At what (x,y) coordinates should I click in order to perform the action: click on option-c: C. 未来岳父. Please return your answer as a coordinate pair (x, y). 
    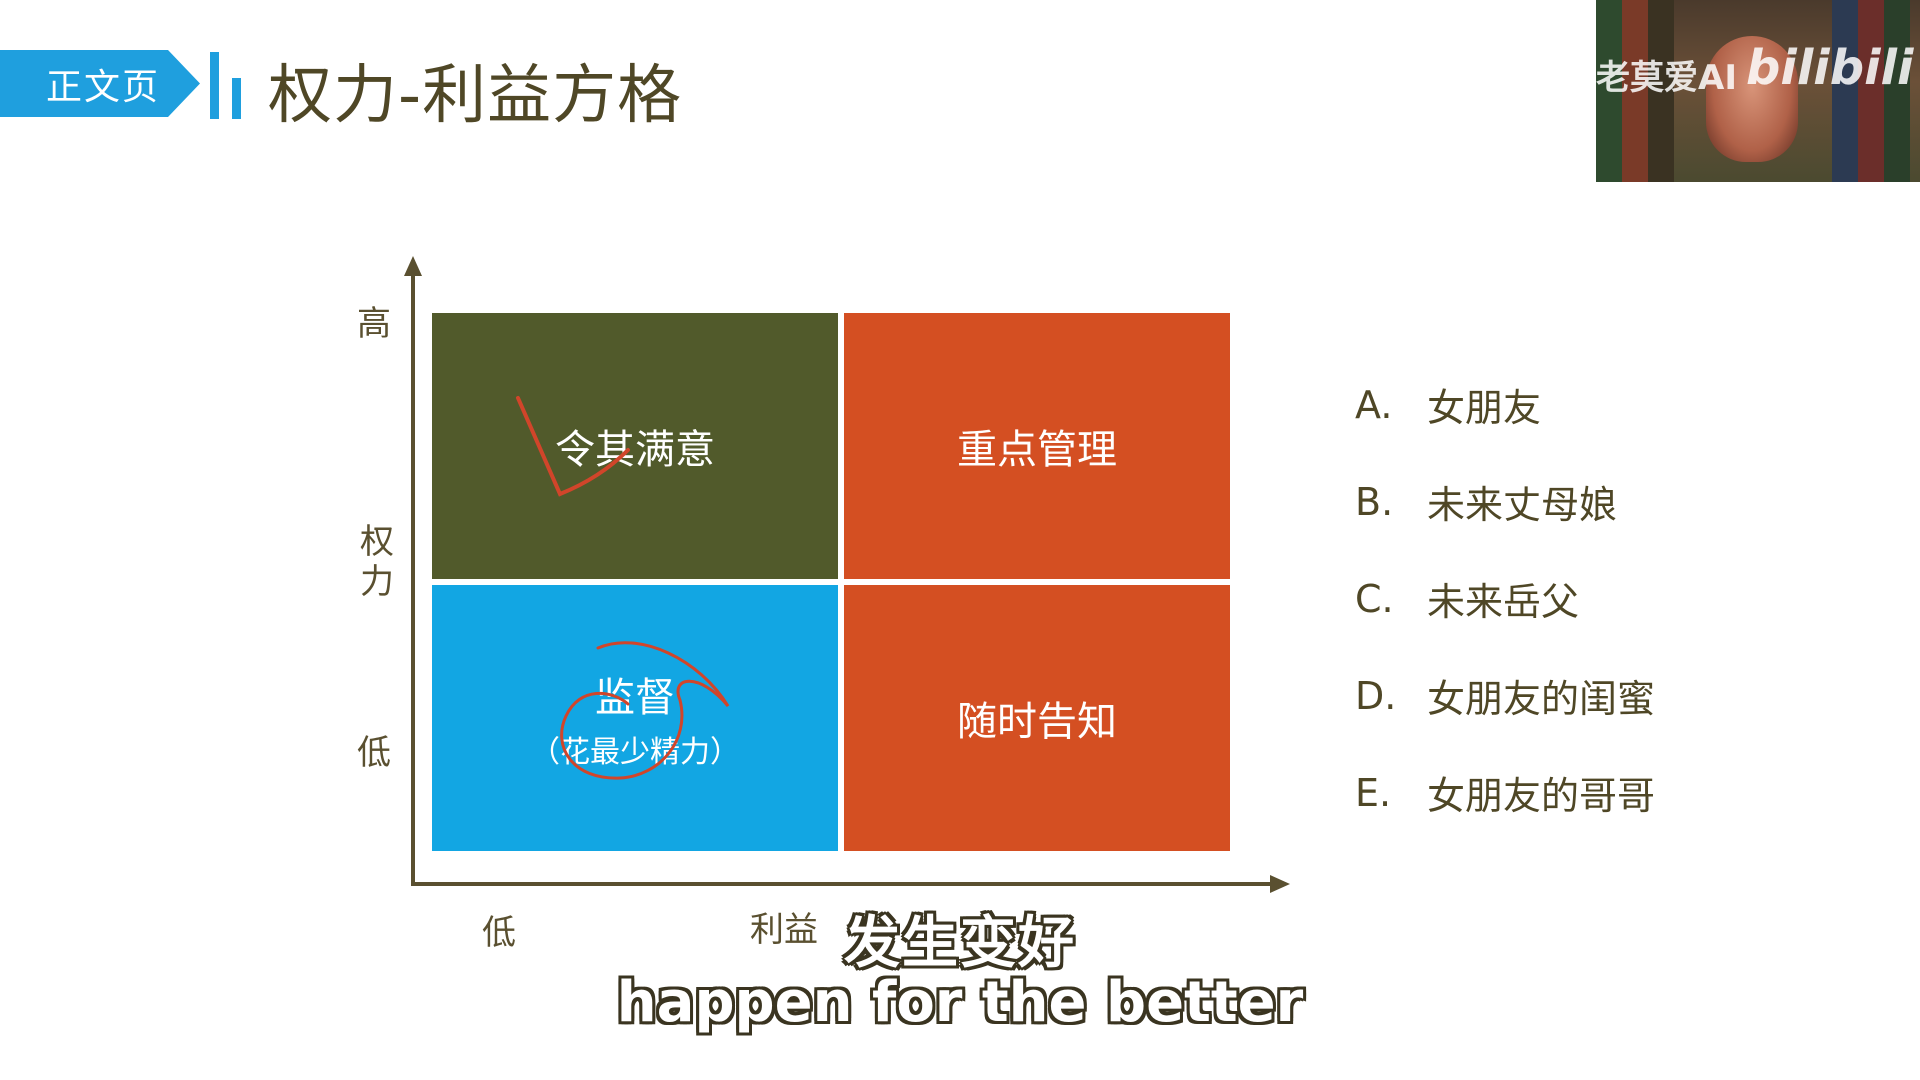
    Looking at the image, I should click on (1505, 598).